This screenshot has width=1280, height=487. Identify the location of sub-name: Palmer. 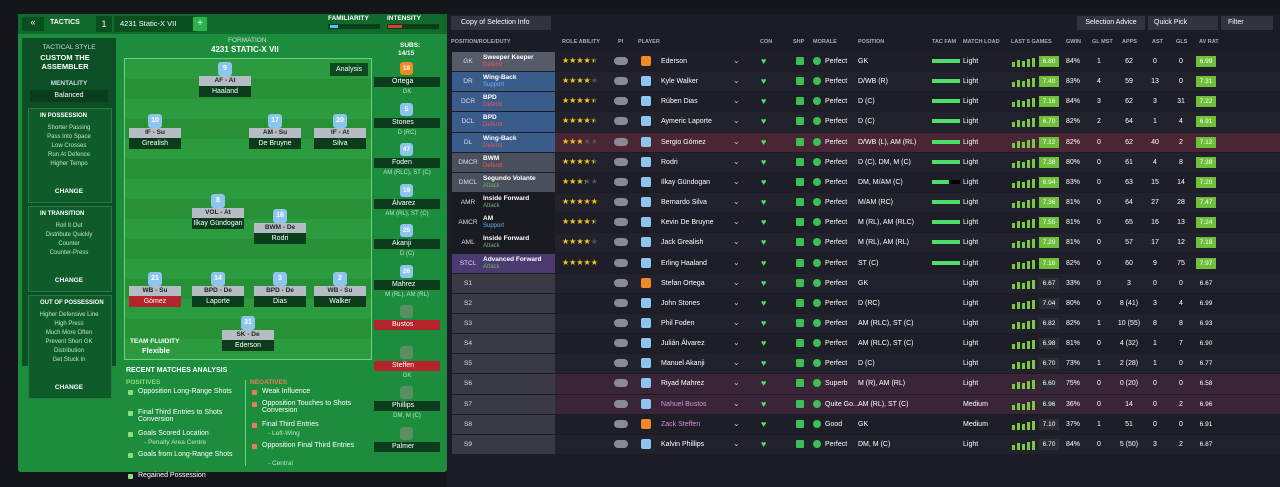
(407, 446).